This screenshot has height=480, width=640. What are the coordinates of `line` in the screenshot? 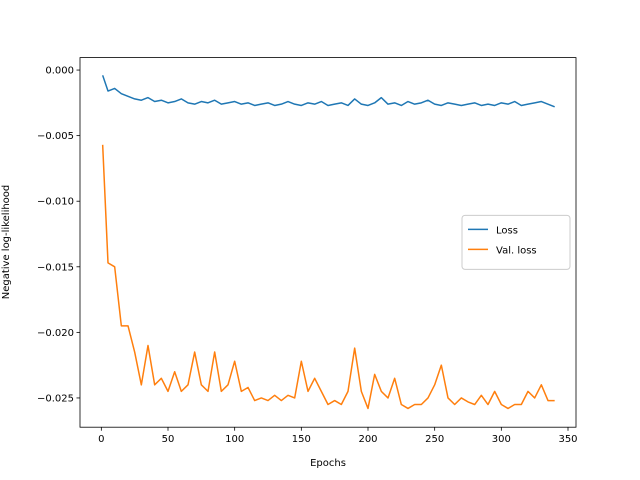 It's located at (328, 91).